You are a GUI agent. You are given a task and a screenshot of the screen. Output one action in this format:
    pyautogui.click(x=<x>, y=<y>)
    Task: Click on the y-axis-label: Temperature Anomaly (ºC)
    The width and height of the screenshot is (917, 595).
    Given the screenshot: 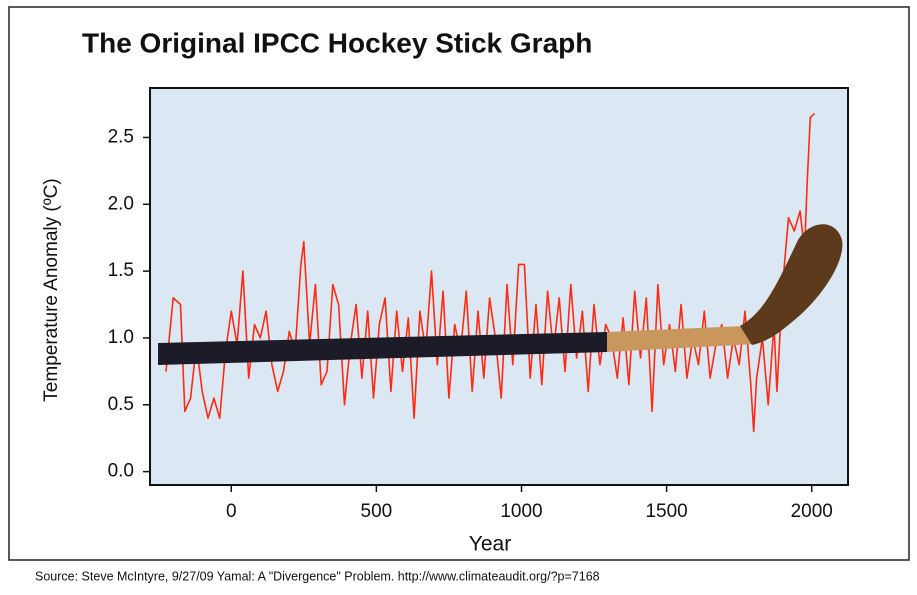 What is the action you would take?
    pyautogui.click(x=51, y=289)
    